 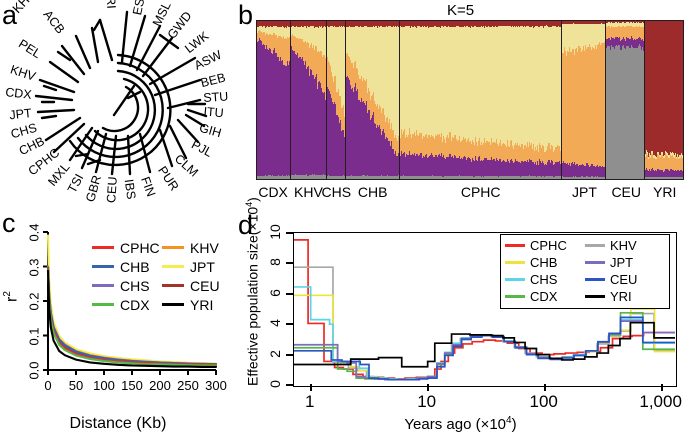 What do you see at coordinates (308, 192) in the screenshot?
I see `admixture-label-khv: KHV` at bounding box center [308, 192].